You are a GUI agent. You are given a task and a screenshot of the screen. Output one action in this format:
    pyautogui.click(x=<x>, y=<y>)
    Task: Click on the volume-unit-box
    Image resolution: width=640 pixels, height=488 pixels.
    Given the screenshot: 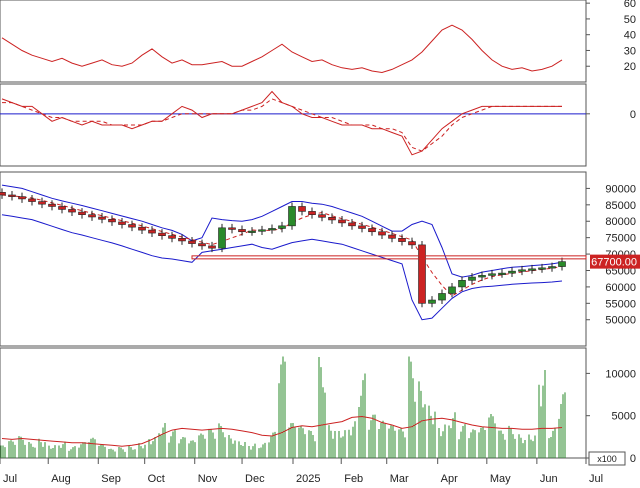 What is the action you would take?
    pyautogui.click(x=607, y=458)
    